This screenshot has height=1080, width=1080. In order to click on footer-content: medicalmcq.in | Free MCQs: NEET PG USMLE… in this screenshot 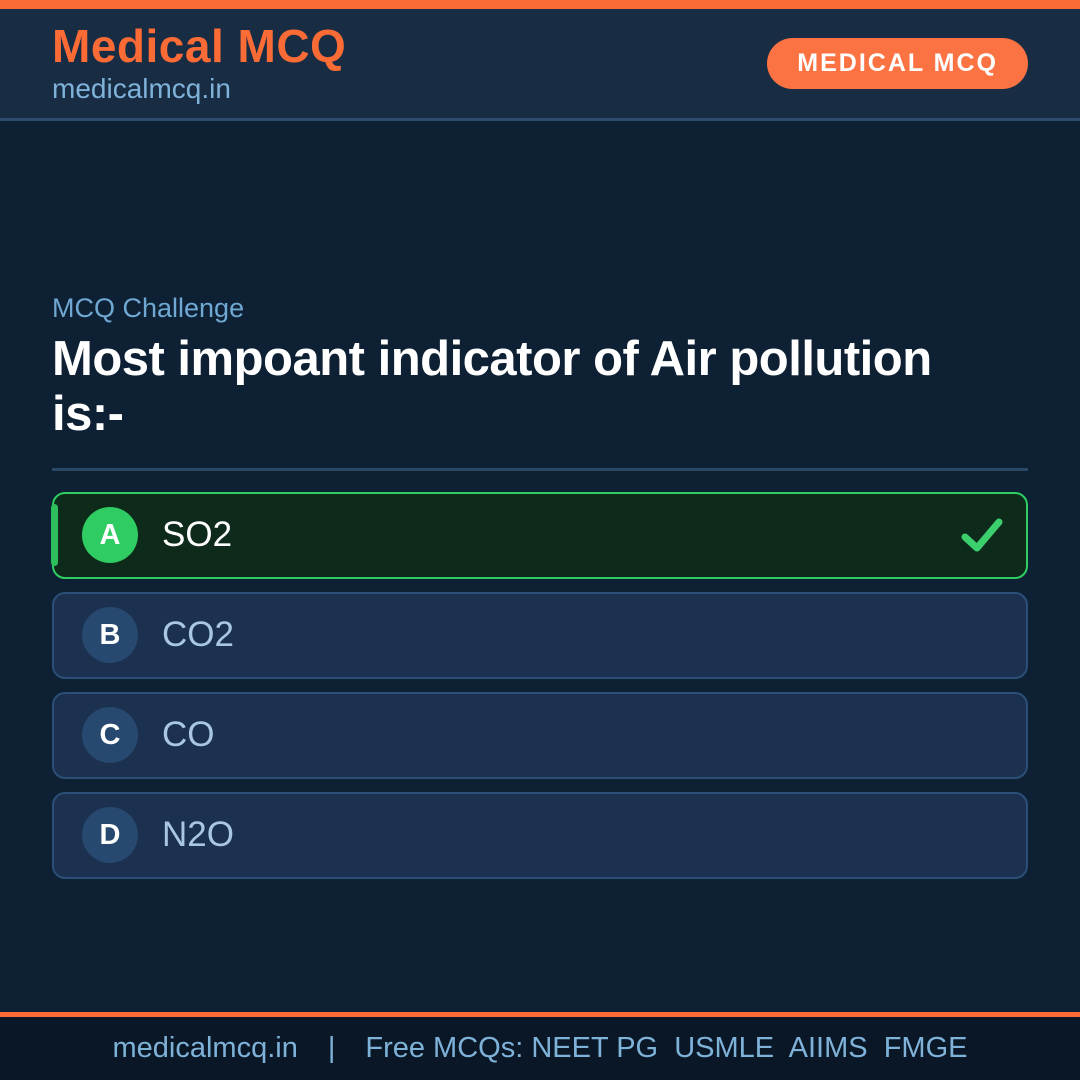, I will do `click(540, 1048)`.